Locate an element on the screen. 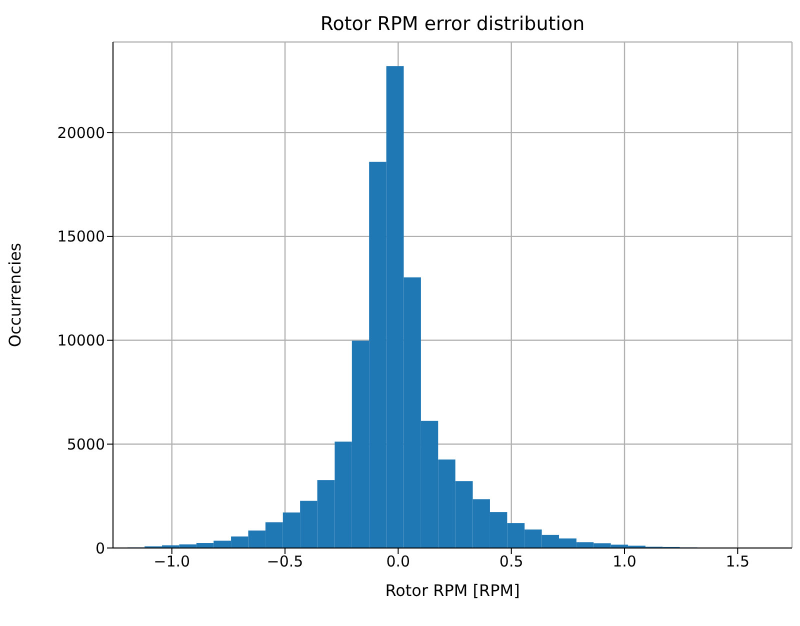  x-tick-label: 1.5 is located at coordinates (738, 561).